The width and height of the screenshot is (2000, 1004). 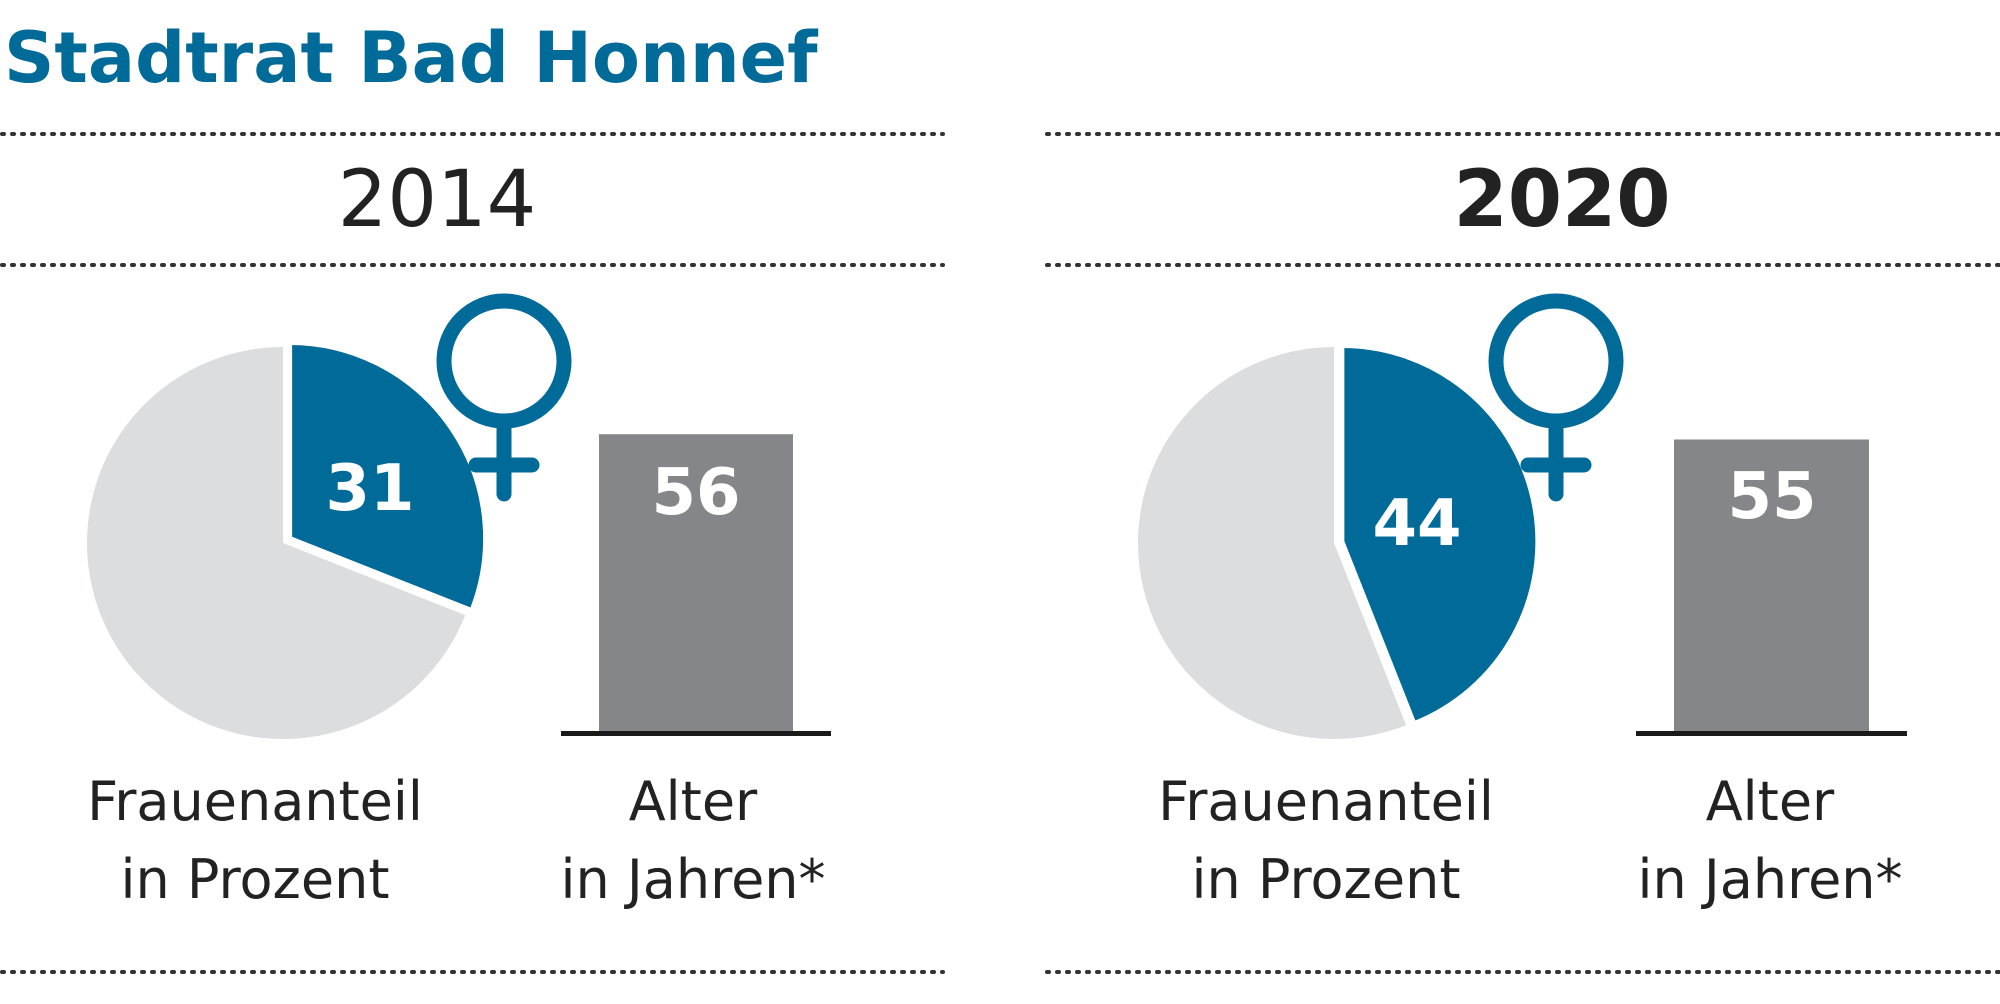 What do you see at coordinates (1416, 524) in the screenshot?
I see `pie-value-2020: 44` at bounding box center [1416, 524].